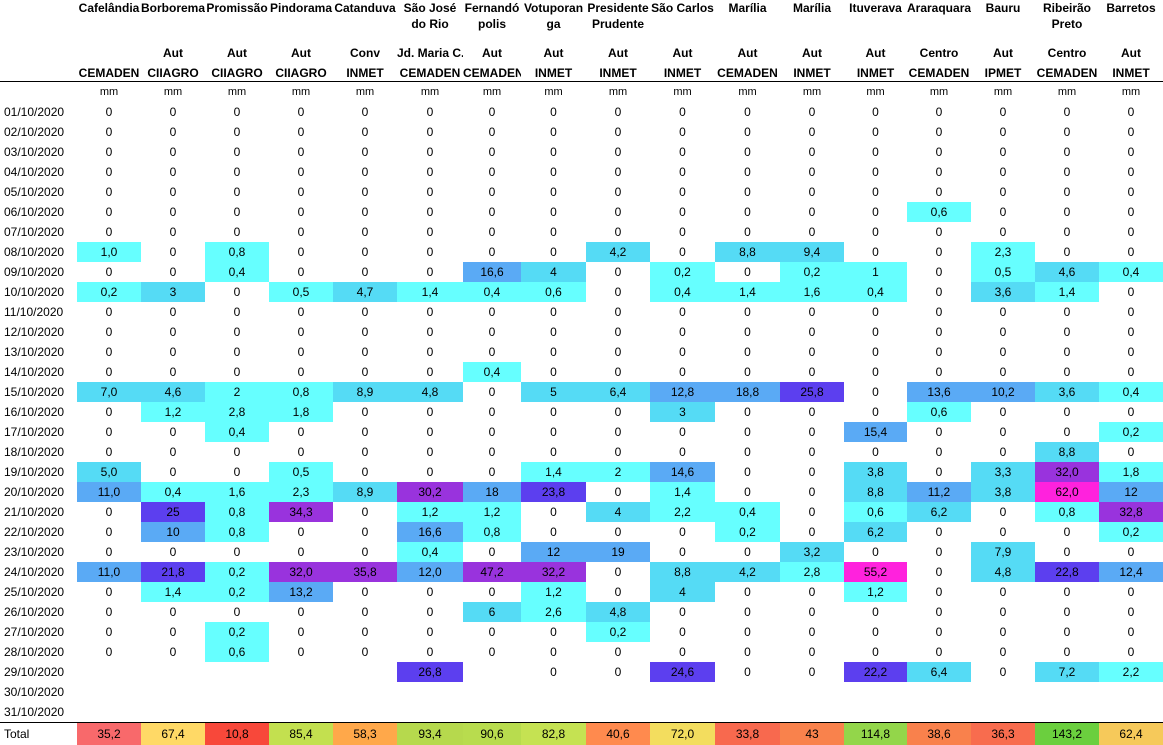  Describe the element at coordinates (939, 734) in the screenshot. I see `total-cell: 38,6` at that location.